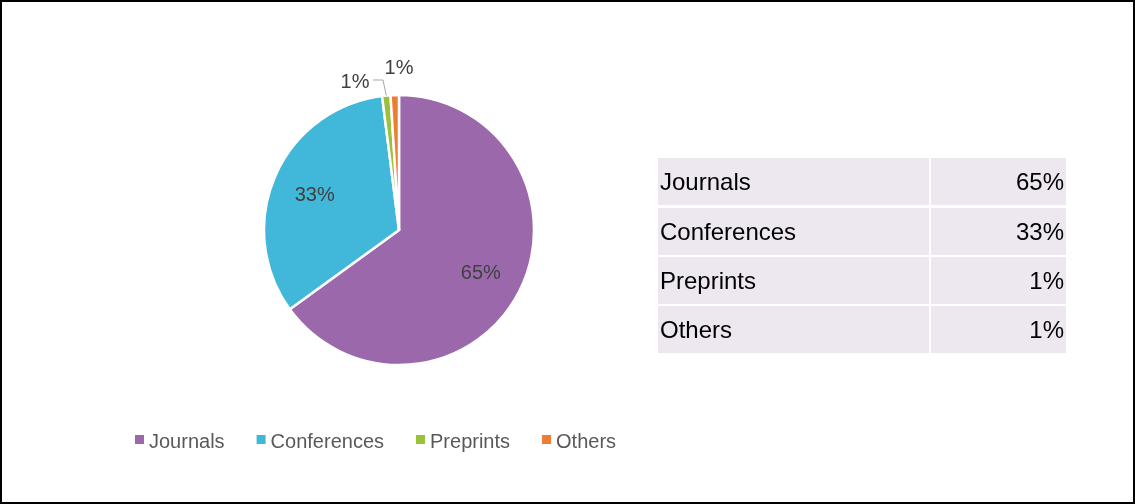 This screenshot has width=1135, height=504. What do you see at coordinates (1039, 181) in the screenshot?
I see `text: 65%` at bounding box center [1039, 181].